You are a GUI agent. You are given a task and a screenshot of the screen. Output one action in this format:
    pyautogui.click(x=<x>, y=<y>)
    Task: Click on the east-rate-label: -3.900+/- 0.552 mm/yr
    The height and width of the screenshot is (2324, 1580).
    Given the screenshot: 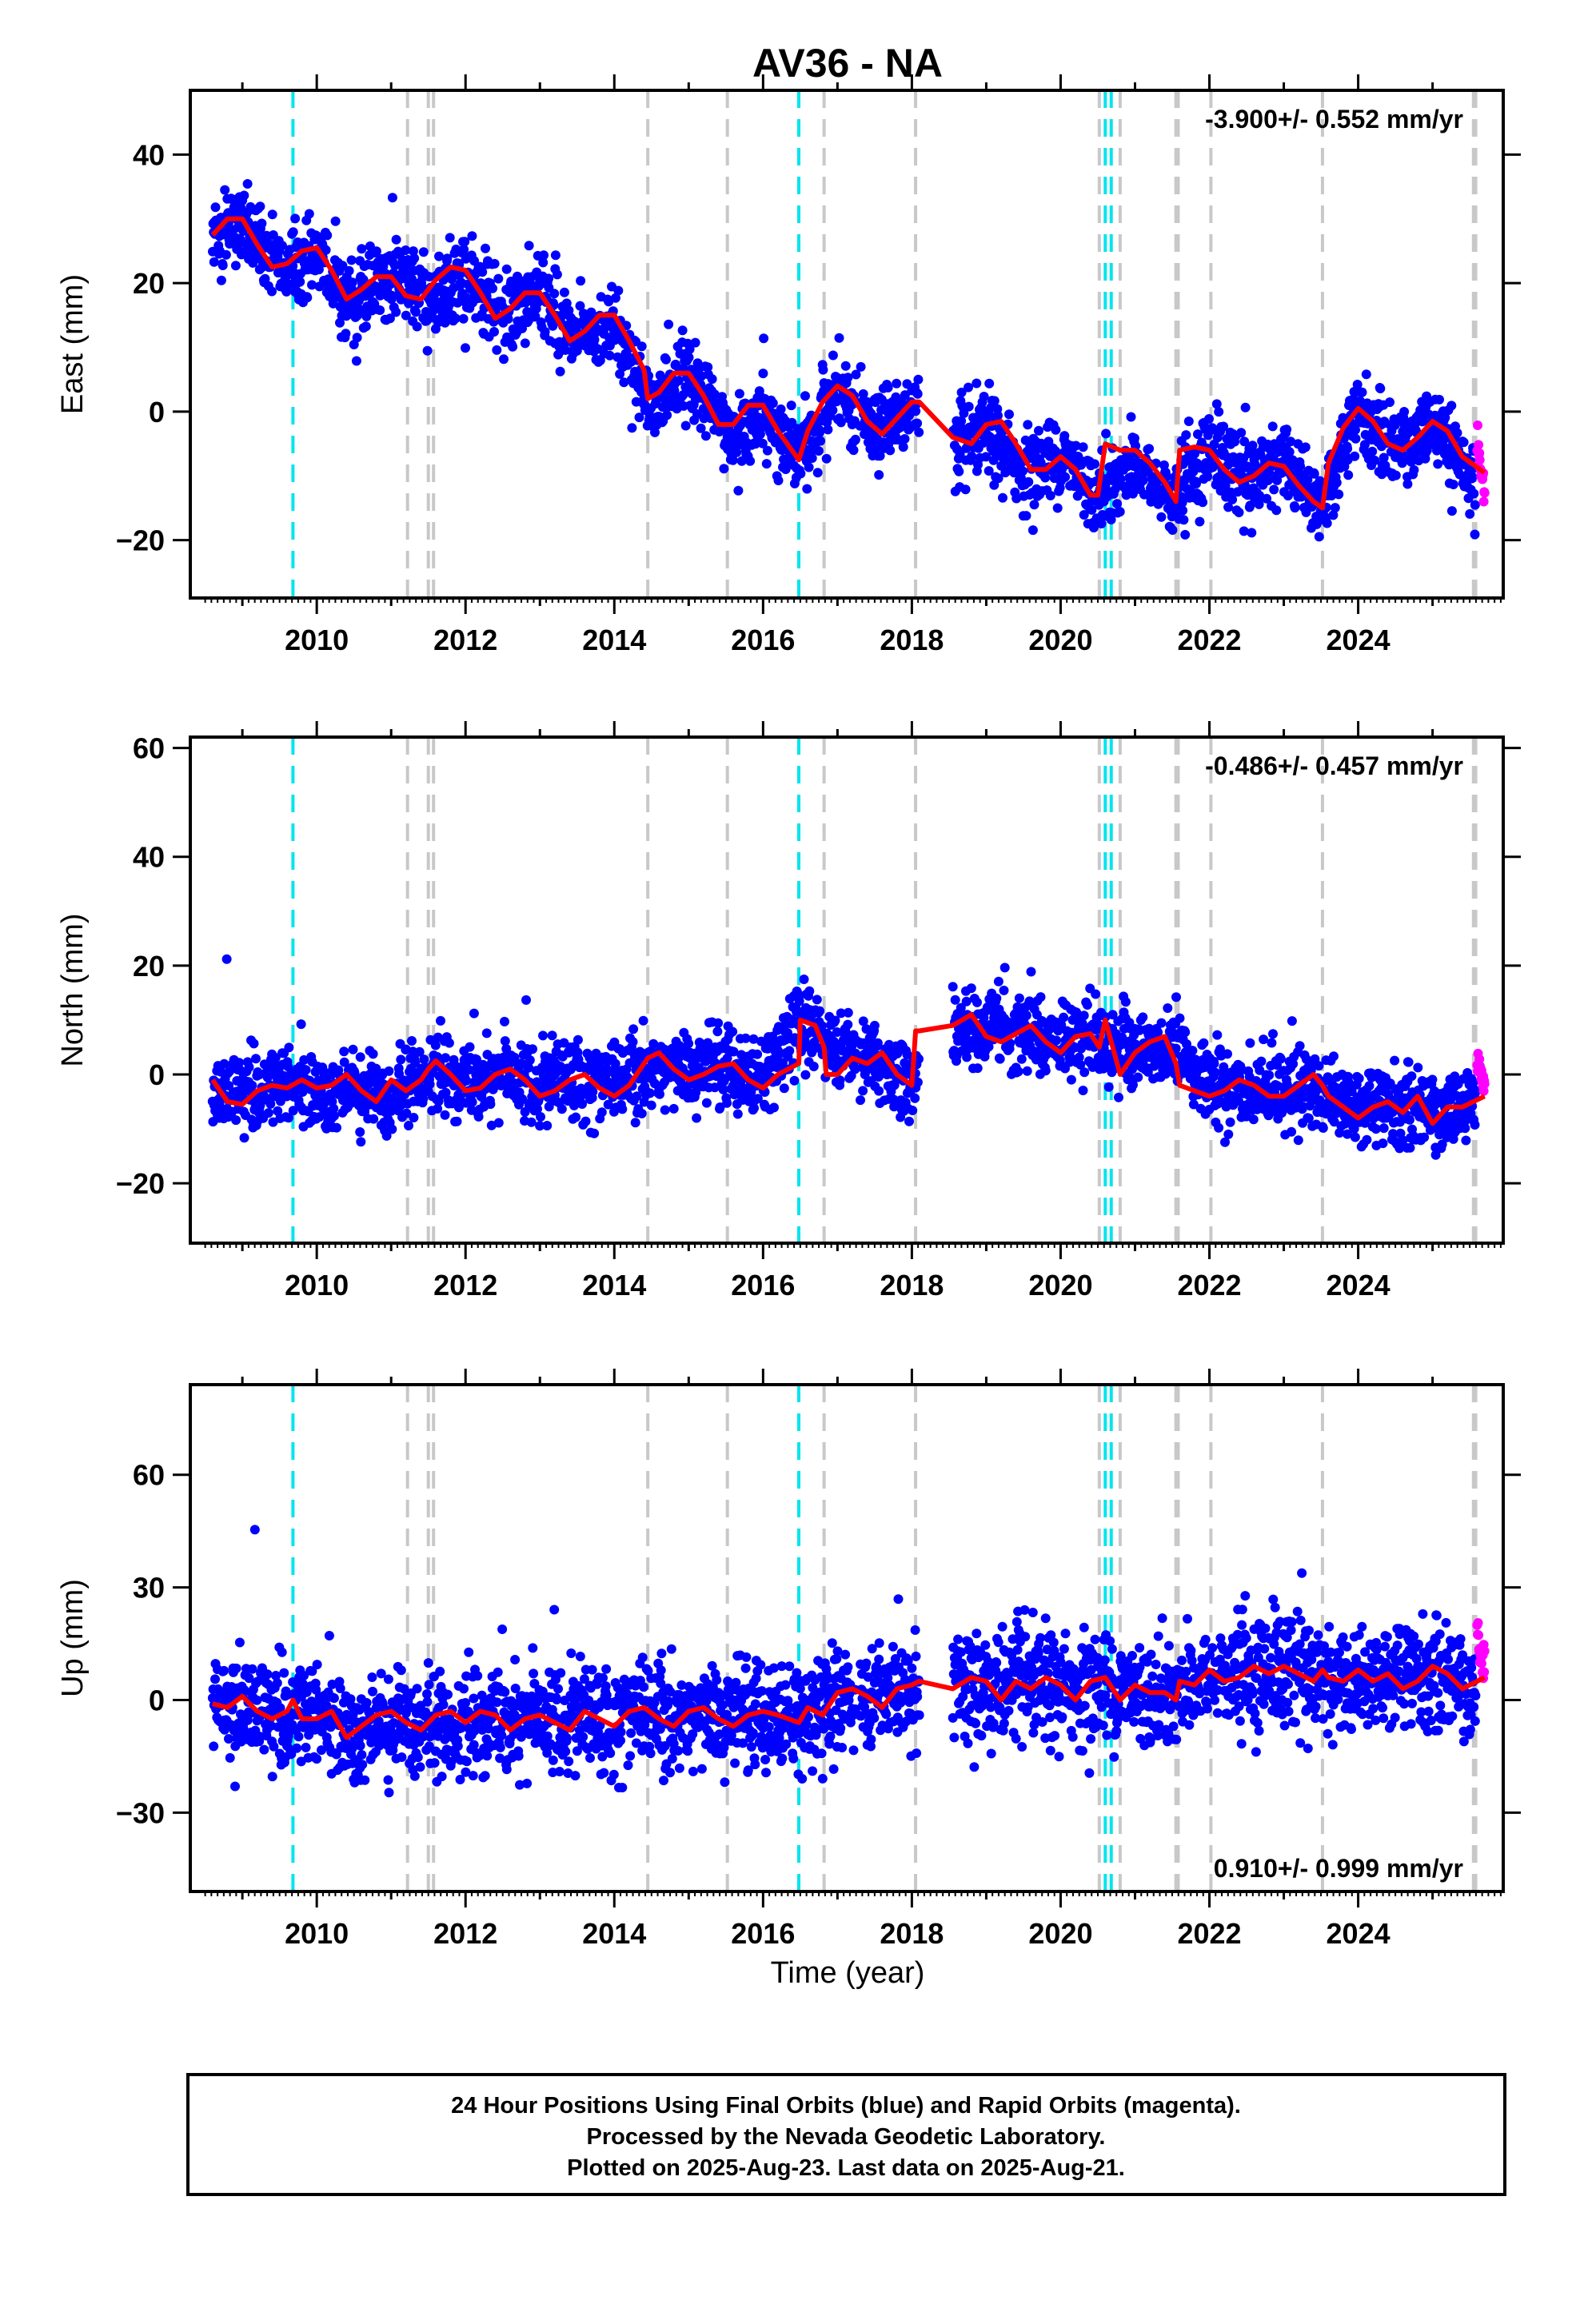 What is the action you would take?
    pyautogui.click(x=1334, y=120)
    